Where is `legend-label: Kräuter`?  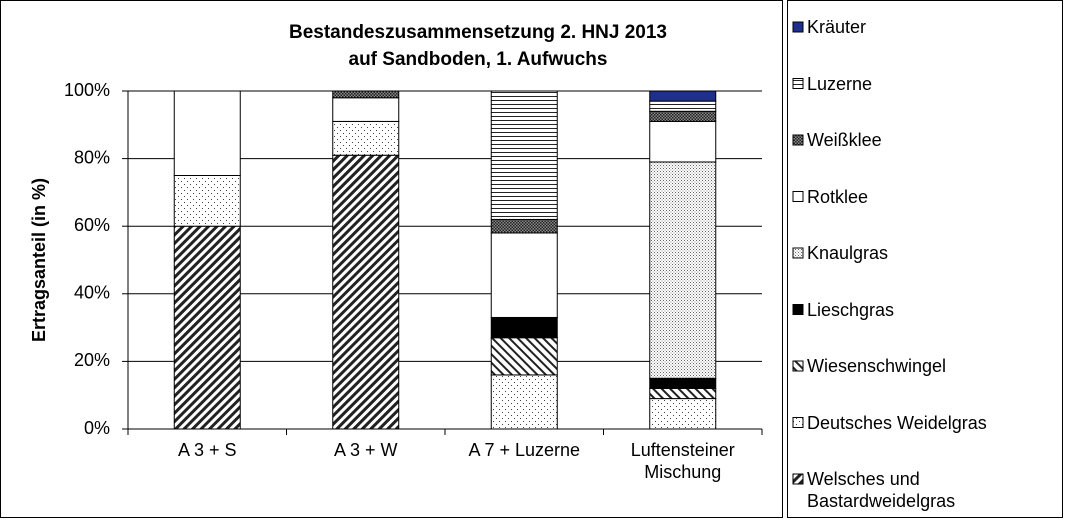
legend-label: Kräuter is located at coordinates (837, 27).